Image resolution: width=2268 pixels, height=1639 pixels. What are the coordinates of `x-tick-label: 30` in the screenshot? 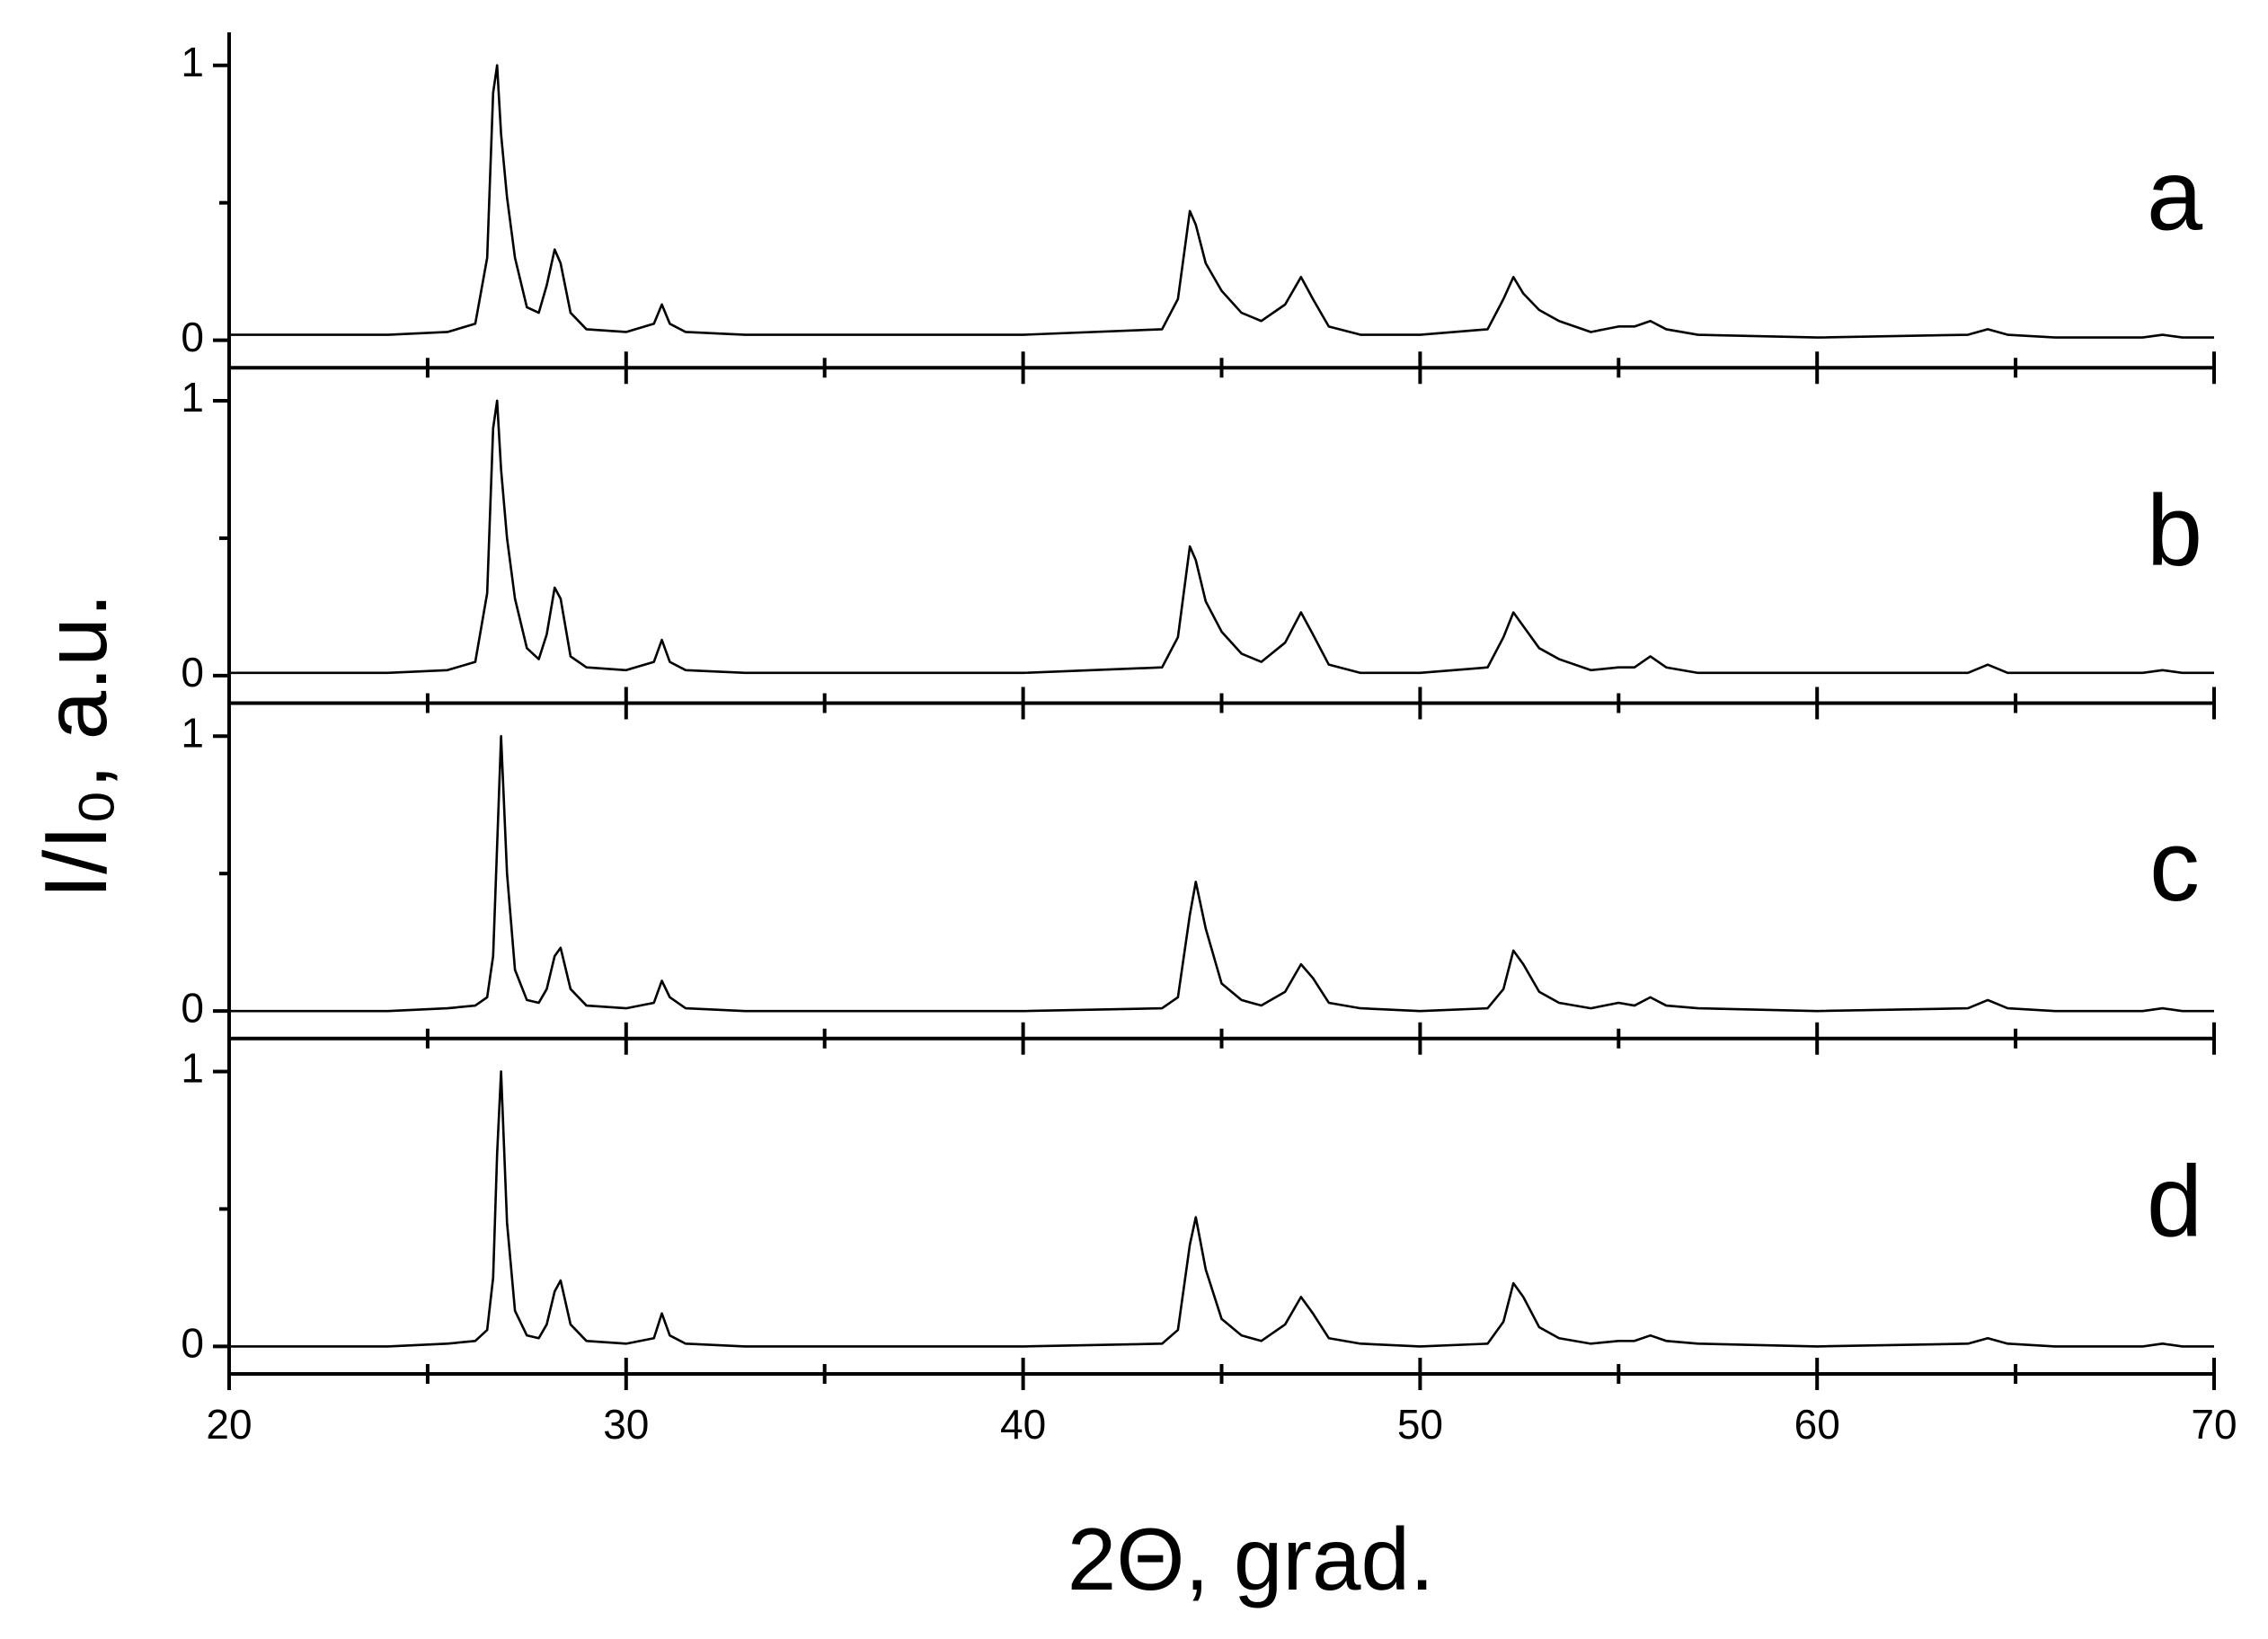 It's located at (626, 1424).